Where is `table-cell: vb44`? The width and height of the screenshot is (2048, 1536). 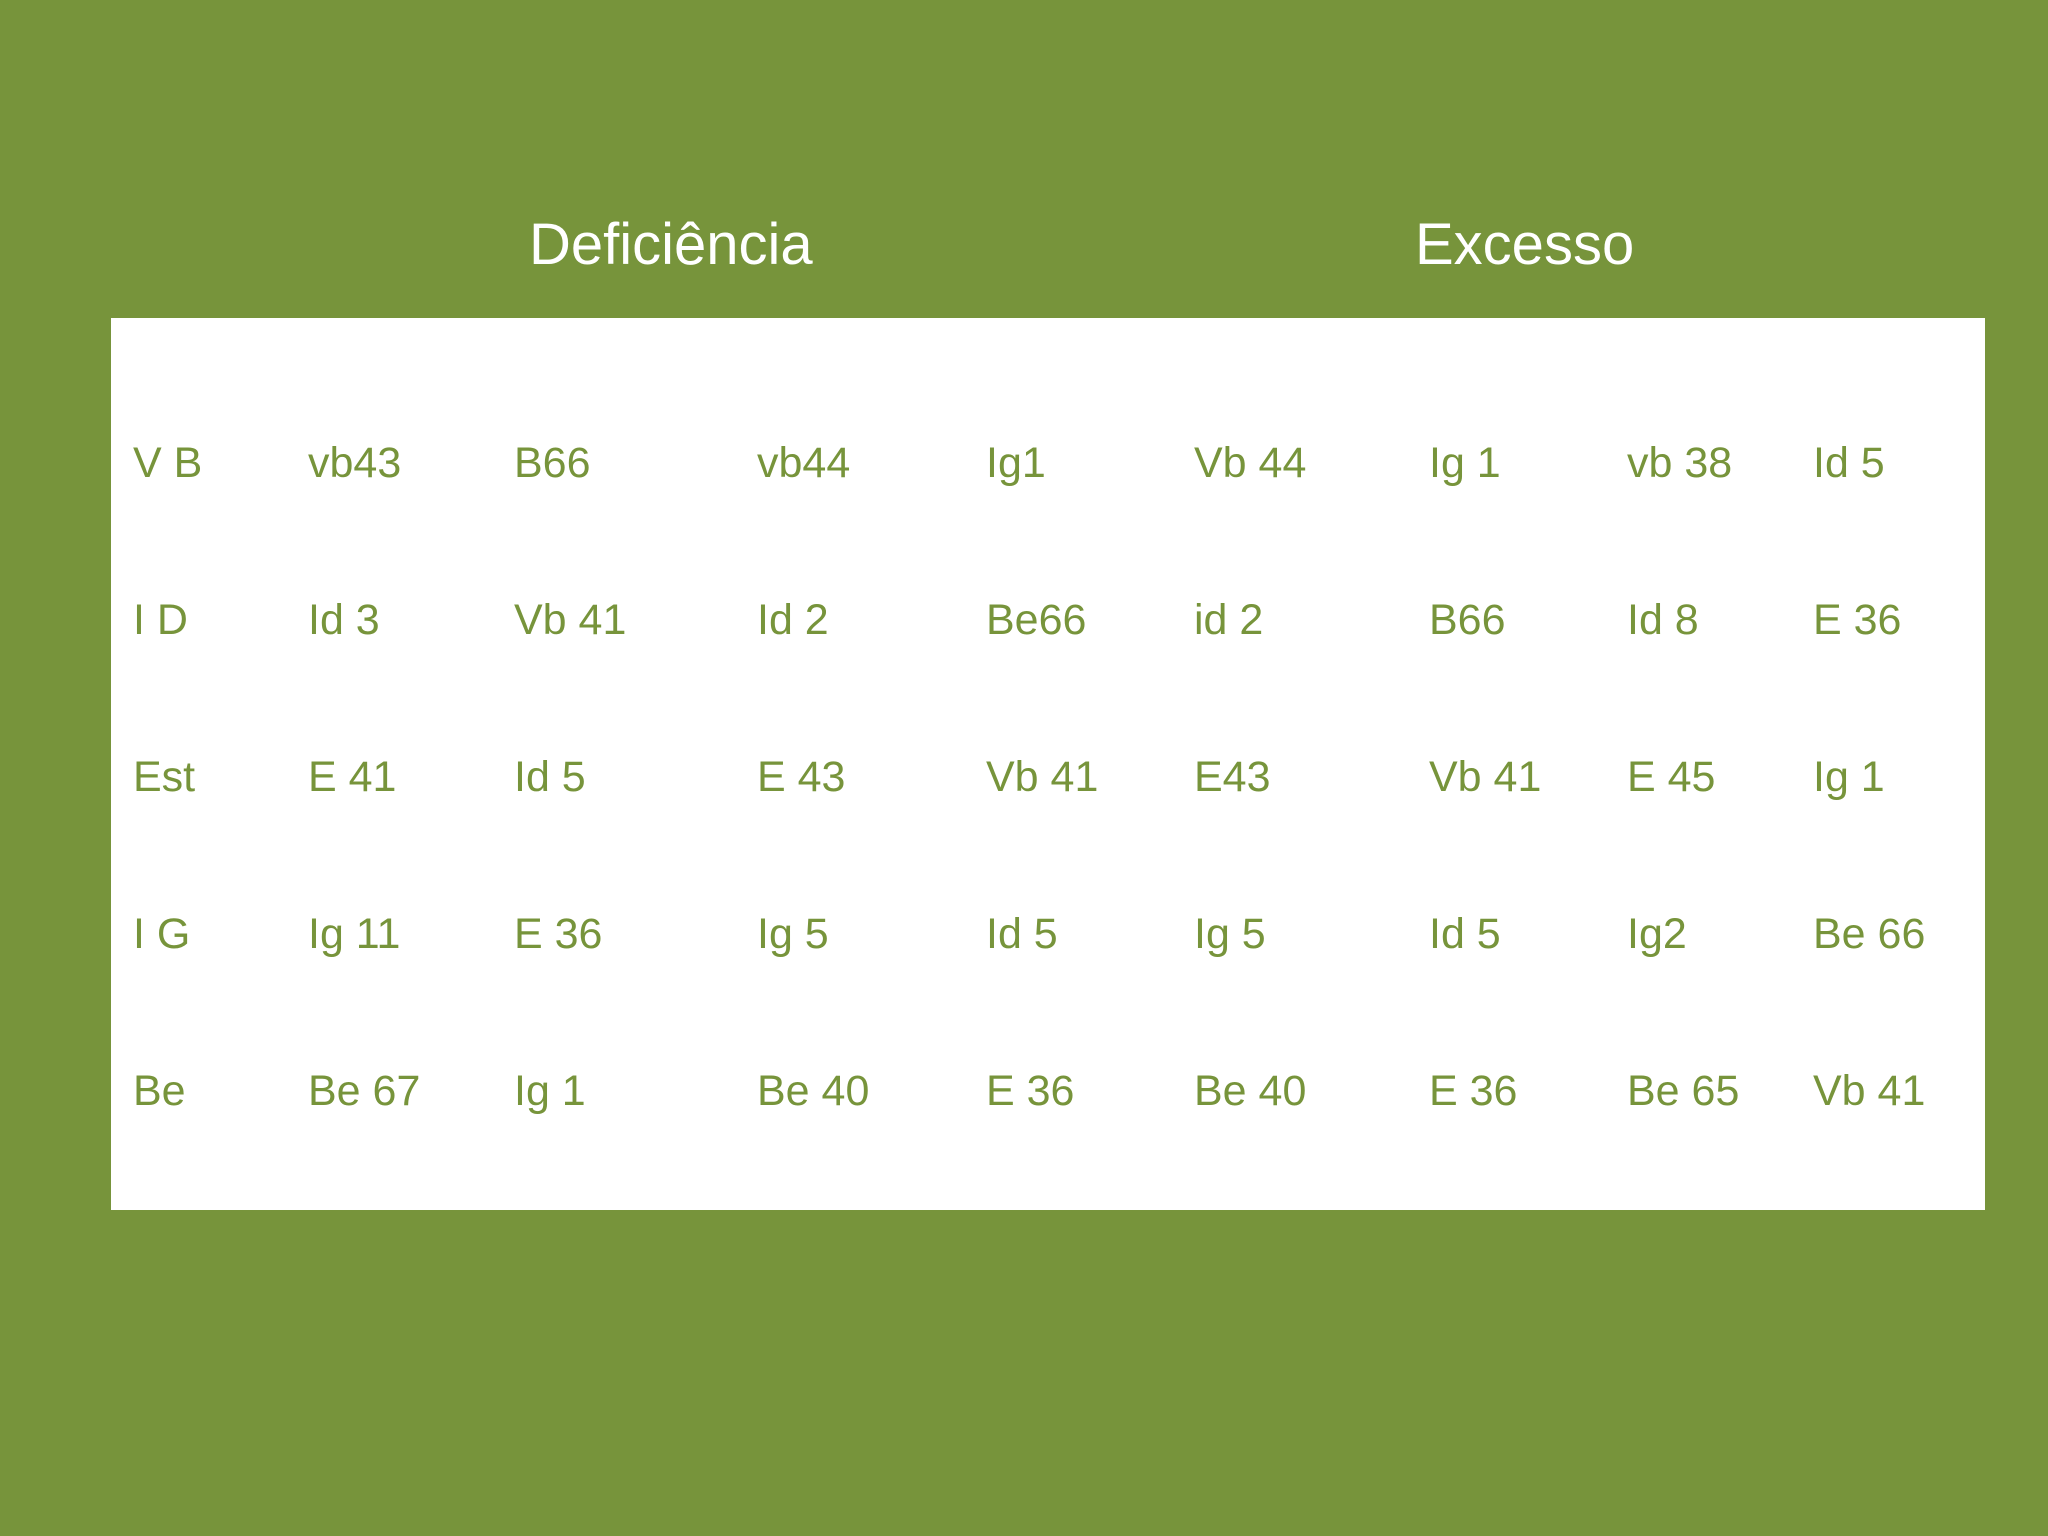 table-cell: vb44 is located at coordinates (804, 463).